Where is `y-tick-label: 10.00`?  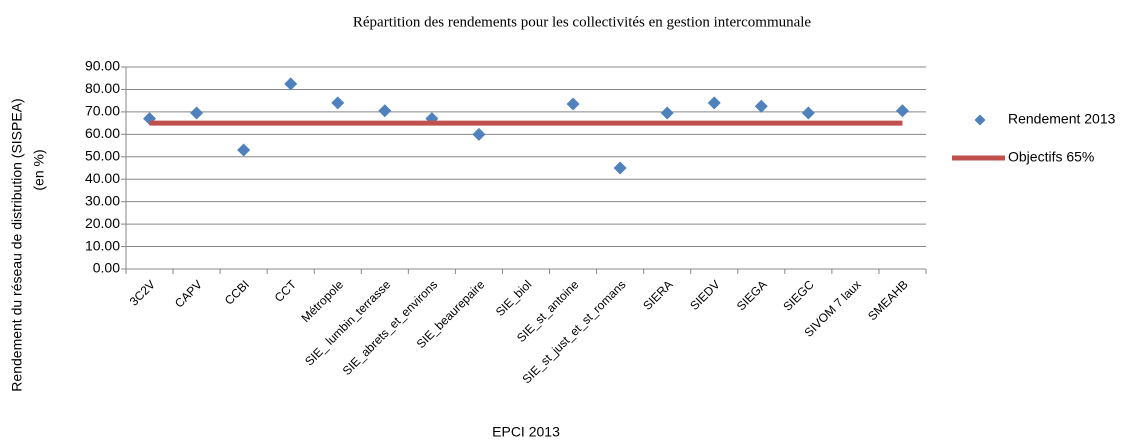 y-tick-label: 10.00 is located at coordinates (102, 245).